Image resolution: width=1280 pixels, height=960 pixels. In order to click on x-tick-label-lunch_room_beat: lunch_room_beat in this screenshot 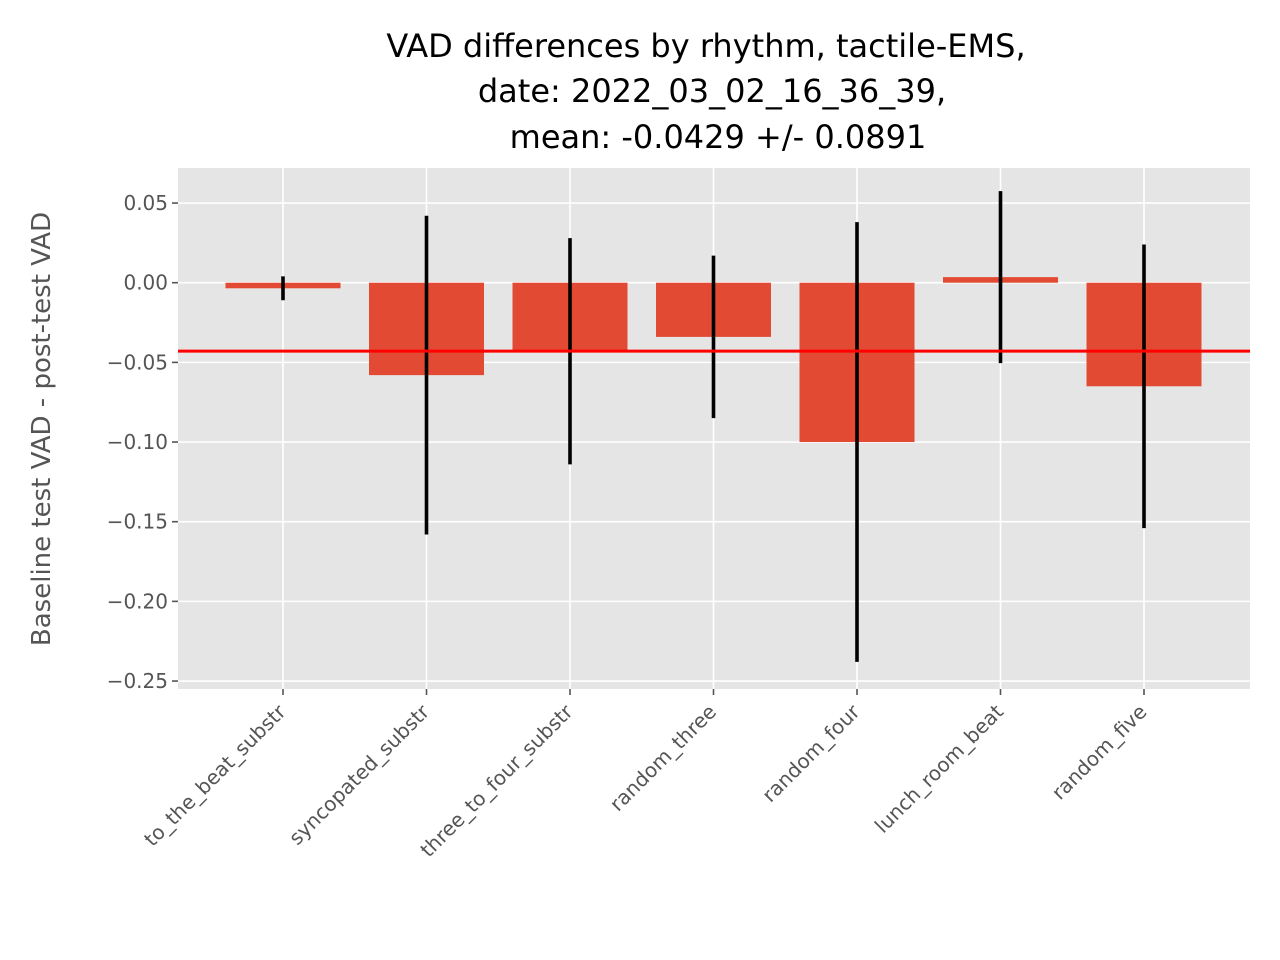, I will do `click(939, 768)`.